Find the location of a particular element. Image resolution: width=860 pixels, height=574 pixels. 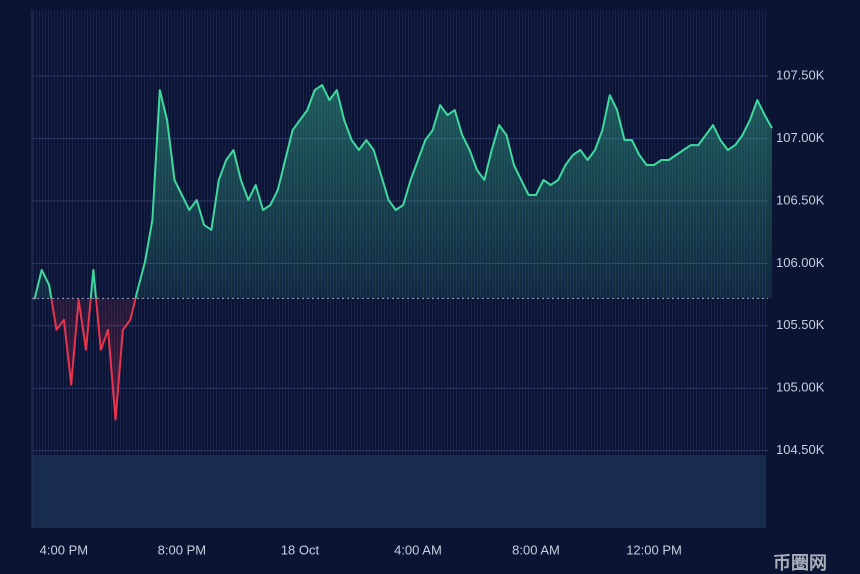

x-tick-label: 8:00 PM is located at coordinates (182, 549).